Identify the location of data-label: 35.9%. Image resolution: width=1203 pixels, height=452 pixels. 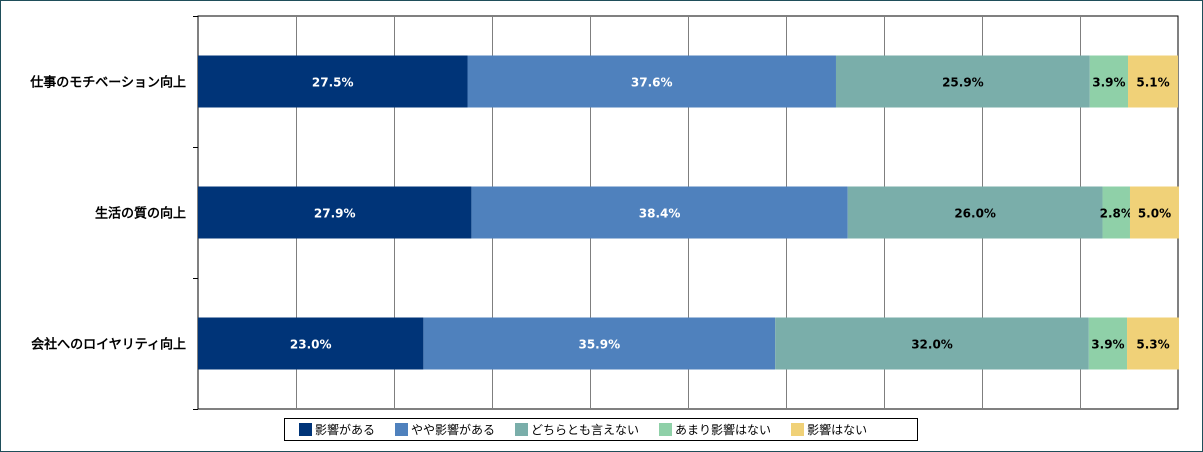
(599, 345).